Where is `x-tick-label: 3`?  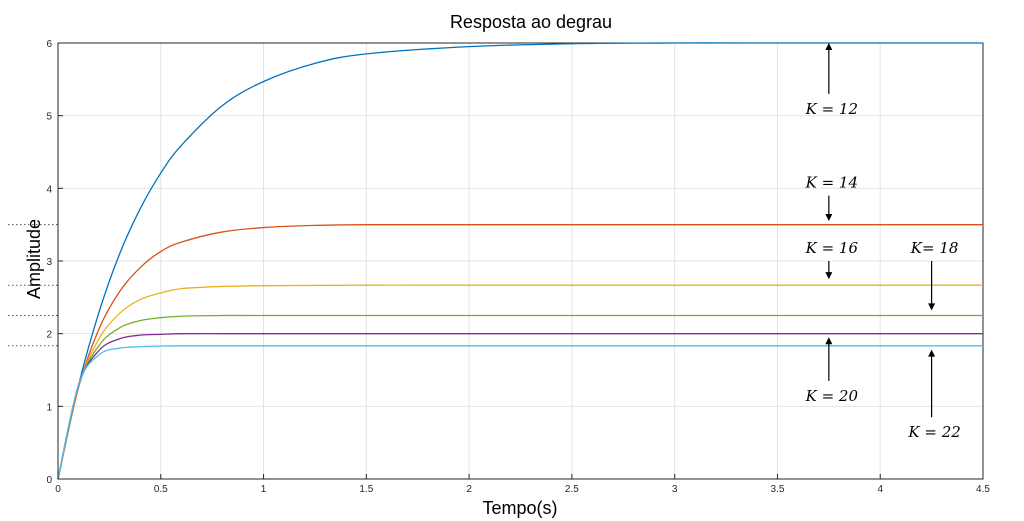 x-tick-label: 3 is located at coordinates (675, 489).